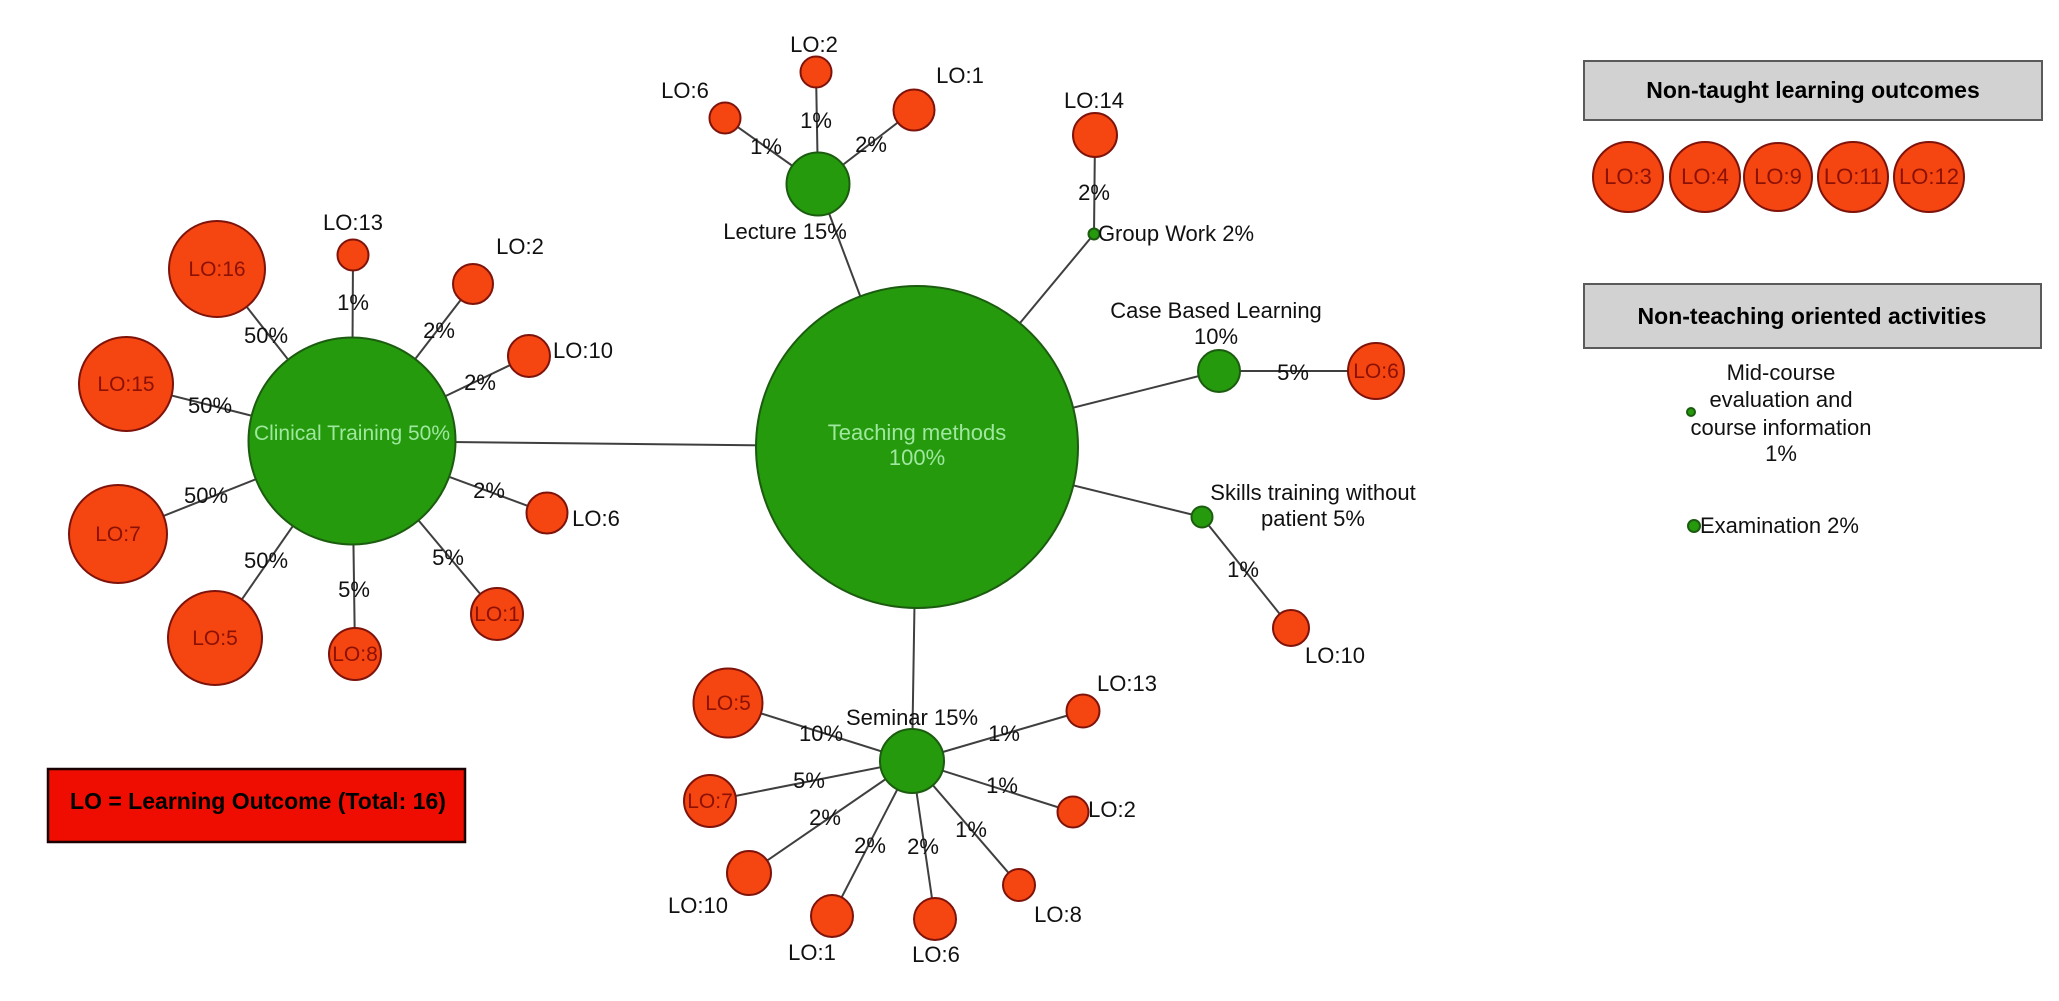 This screenshot has height=1001, width=2059. What do you see at coordinates (352, 433) in the screenshot?
I see `svg-text: Clinical Training 50%` at bounding box center [352, 433].